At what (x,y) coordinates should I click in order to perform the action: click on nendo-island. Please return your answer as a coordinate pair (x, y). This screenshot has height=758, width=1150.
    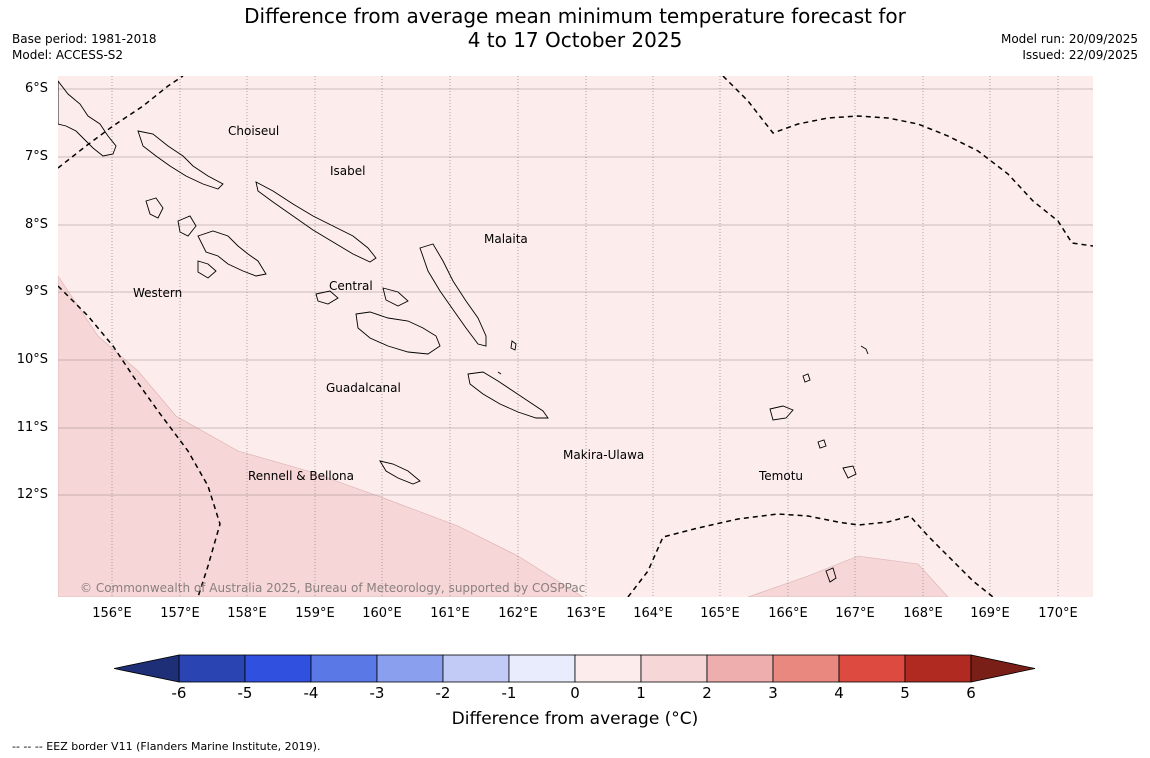
    Looking at the image, I should click on (781, 413).